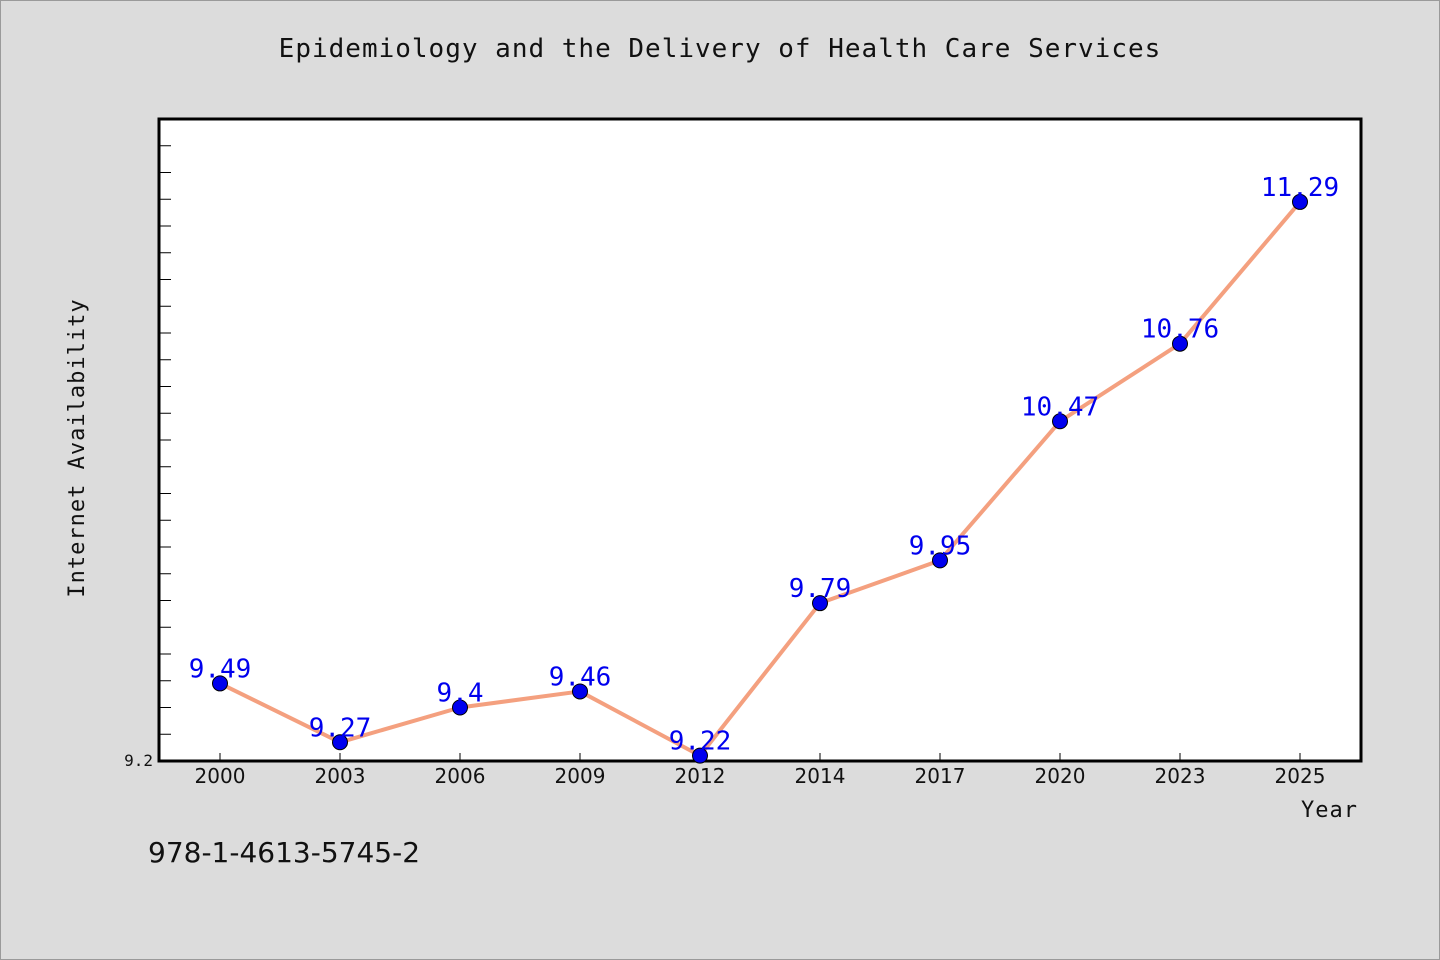 The image size is (1440, 960). Describe the element at coordinates (940, 546) in the screenshot. I see `data-label: 9.95` at that location.